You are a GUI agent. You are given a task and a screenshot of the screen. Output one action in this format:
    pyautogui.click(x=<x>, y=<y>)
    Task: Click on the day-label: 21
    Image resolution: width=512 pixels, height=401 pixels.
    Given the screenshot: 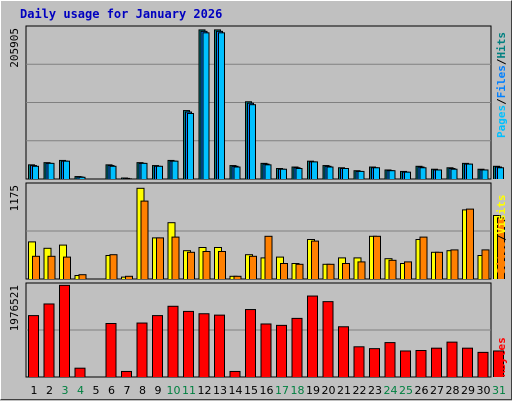 What is the action you would take?
    pyautogui.click(x=344, y=390)
    